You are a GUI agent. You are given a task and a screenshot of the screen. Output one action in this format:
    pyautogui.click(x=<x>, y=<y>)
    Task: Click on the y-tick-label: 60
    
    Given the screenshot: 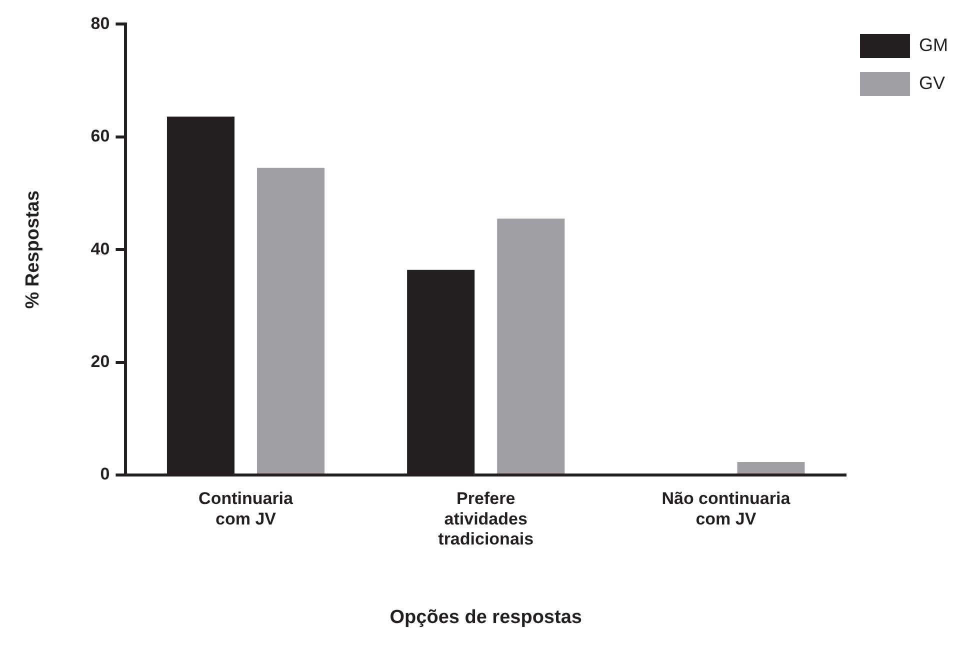 What is the action you would take?
    pyautogui.click(x=100, y=136)
    